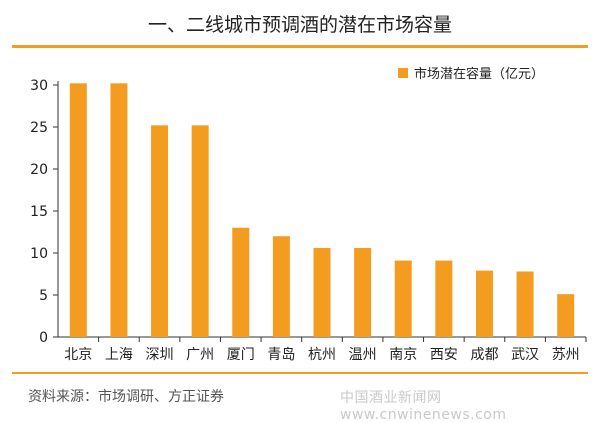 The height and width of the screenshot is (423, 600). I want to click on x-tick-label: 广州, so click(200, 355).